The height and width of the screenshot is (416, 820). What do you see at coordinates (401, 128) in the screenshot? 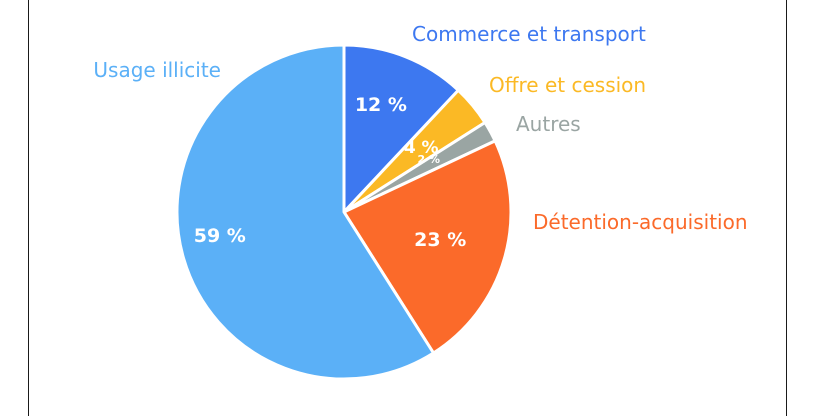
I see `pie-slice-commerce-et-transport` at bounding box center [401, 128].